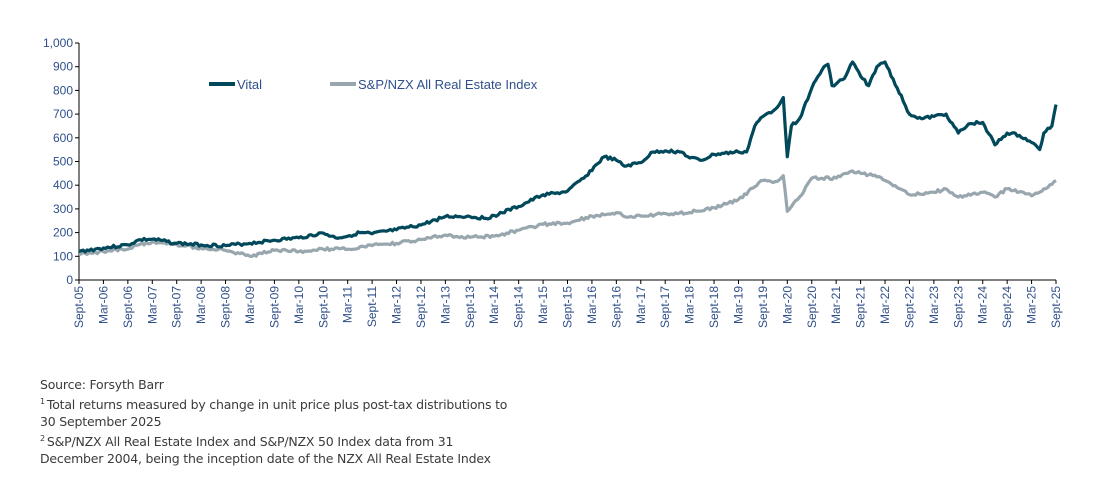  What do you see at coordinates (63, 209) in the screenshot?
I see `y-tick-label: 300` at bounding box center [63, 209].